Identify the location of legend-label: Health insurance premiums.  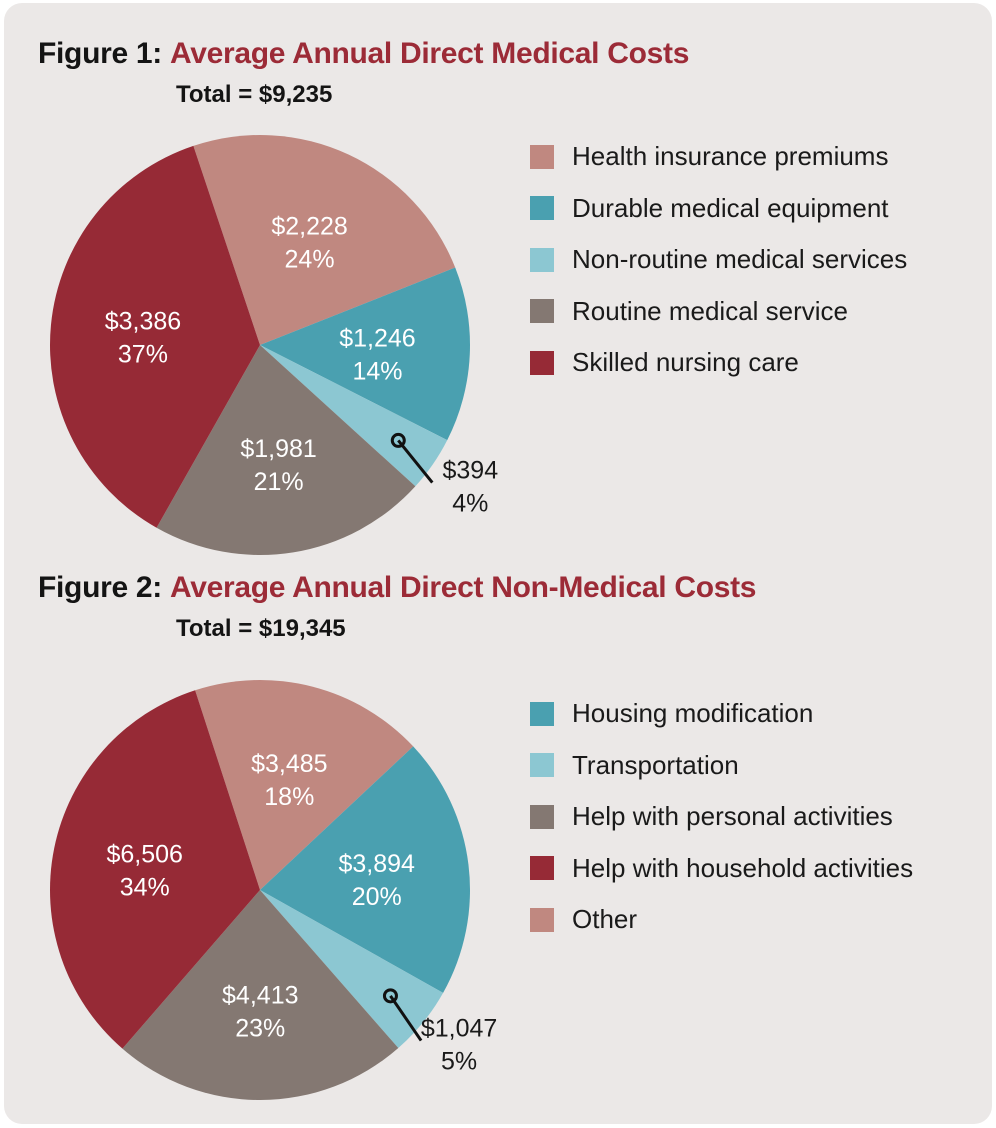
(730, 156).